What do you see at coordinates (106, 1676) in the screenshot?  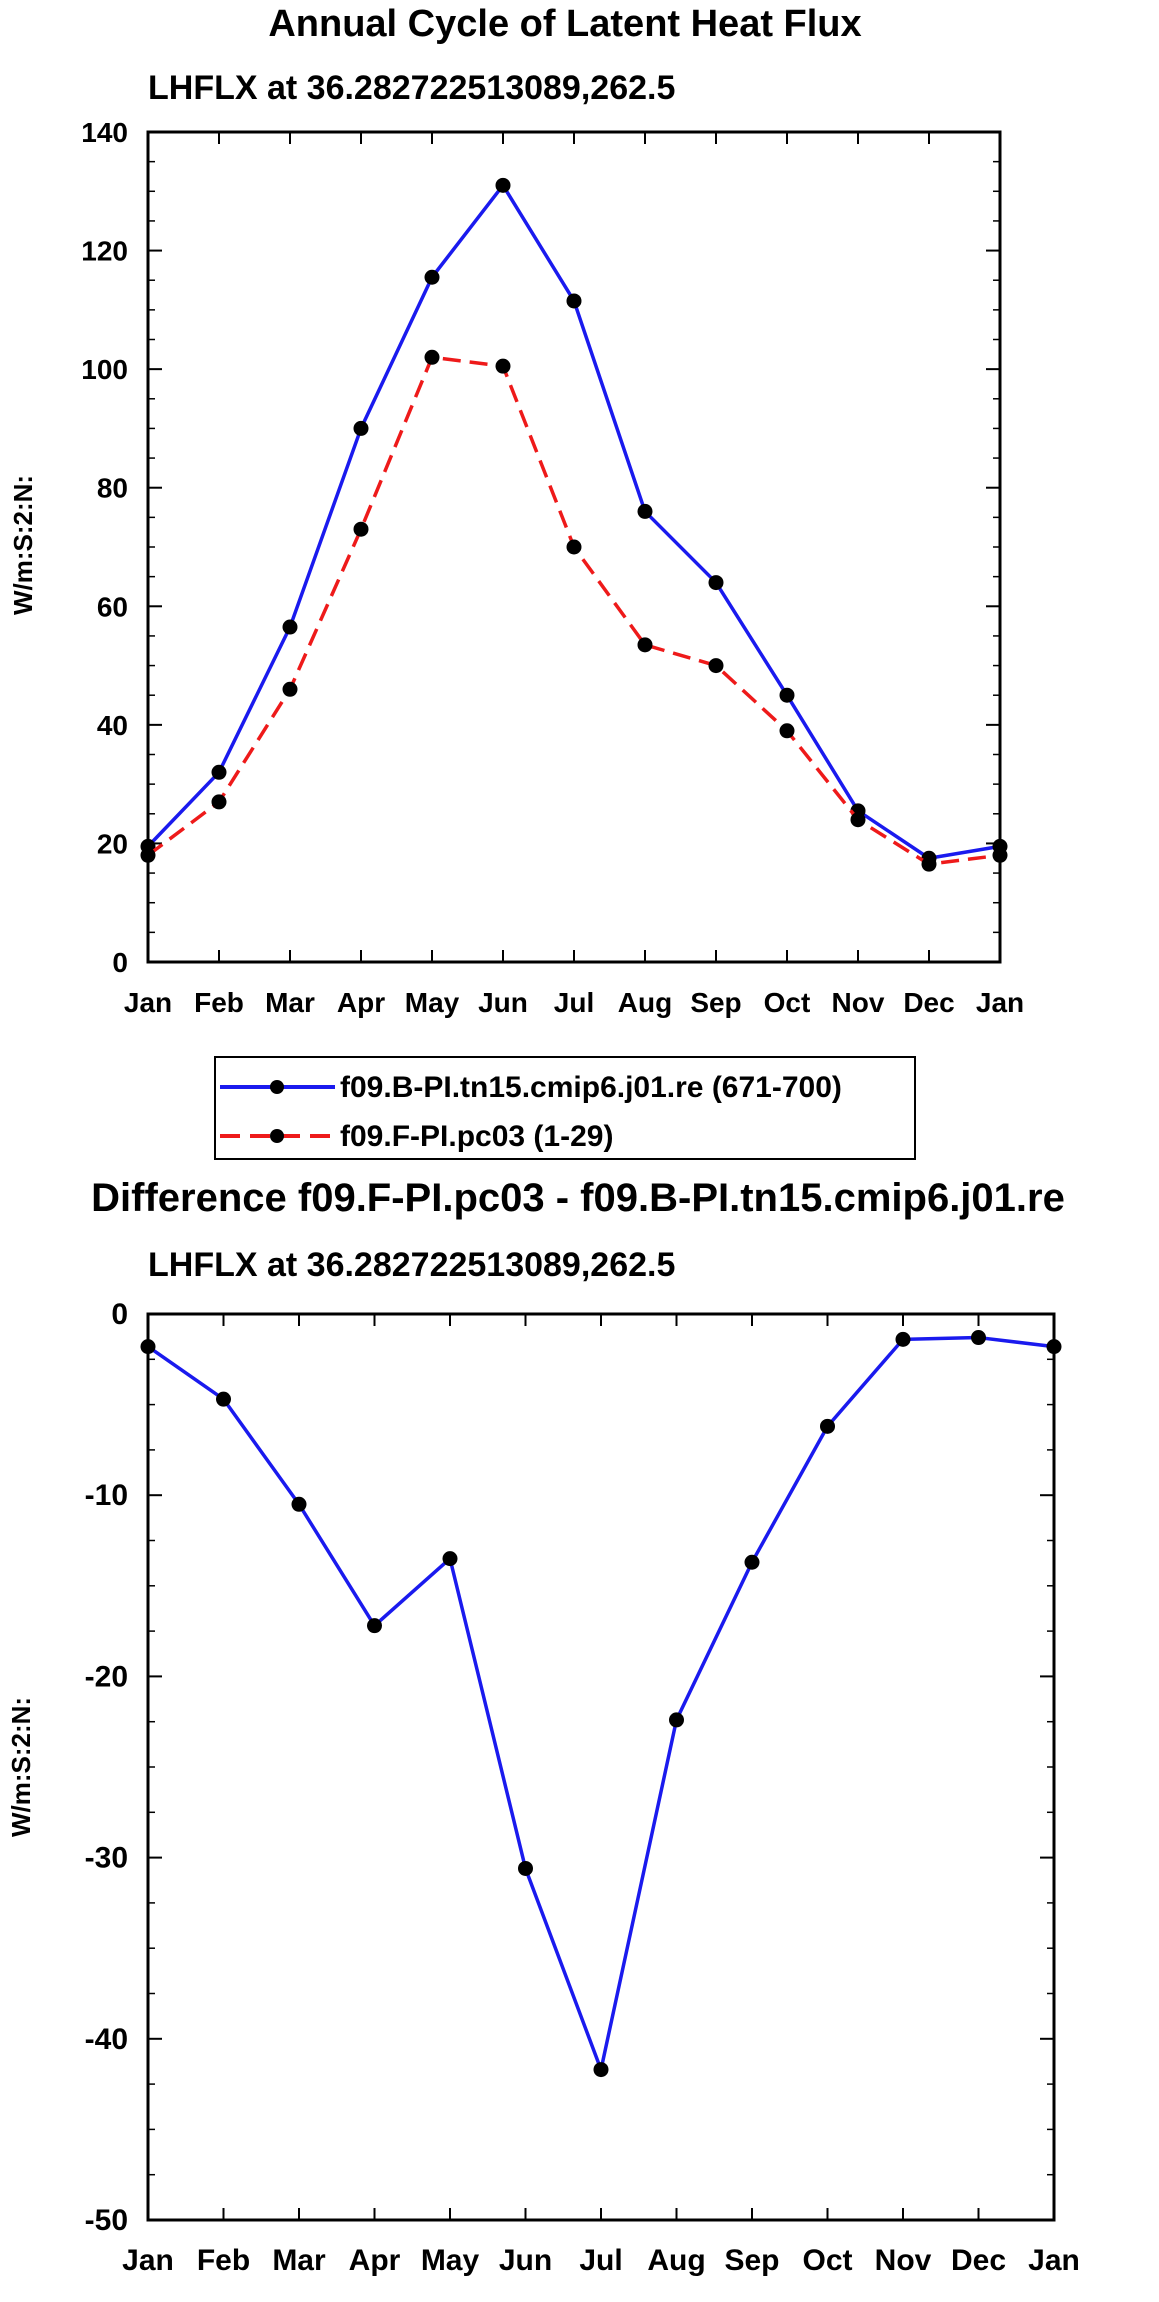 I see `bottom-ytick-label: -20` at bounding box center [106, 1676].